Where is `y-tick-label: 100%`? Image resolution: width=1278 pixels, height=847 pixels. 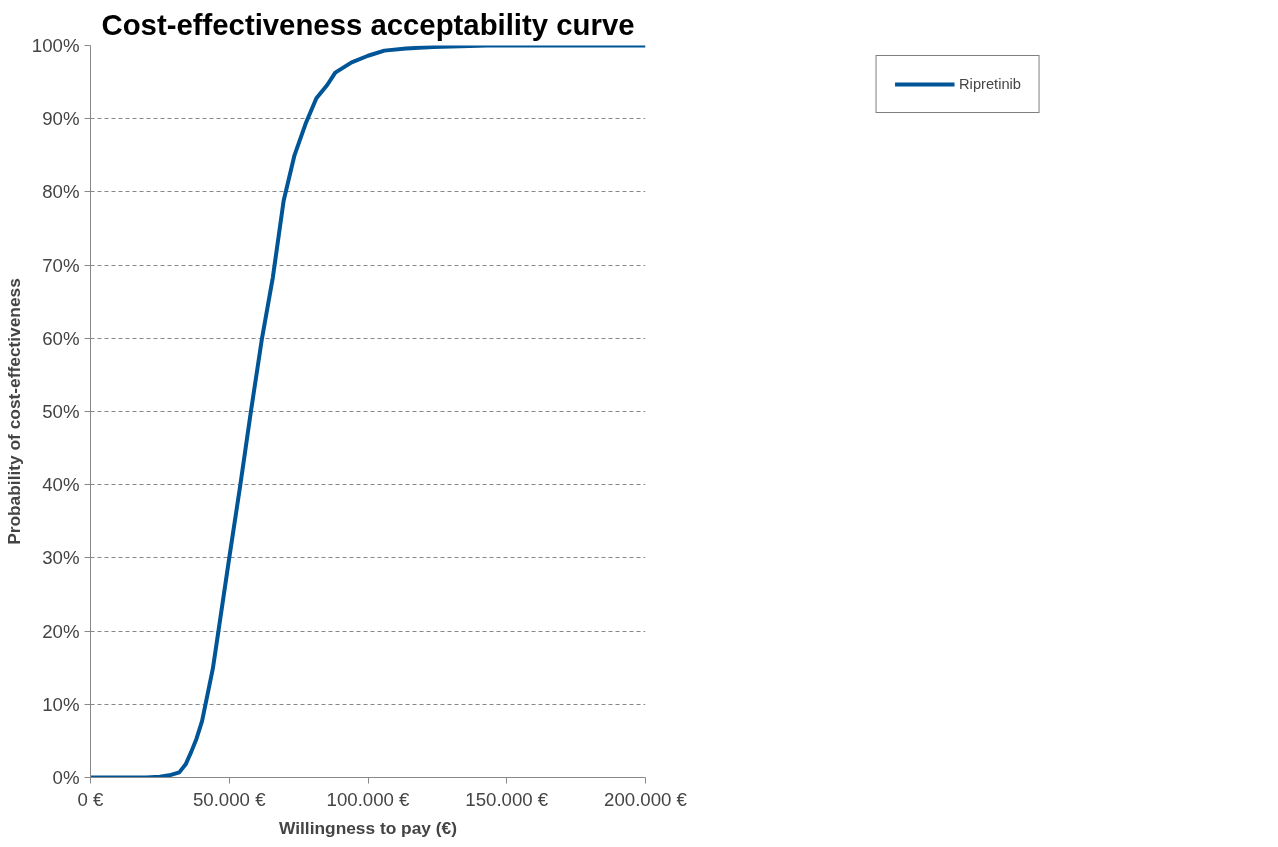
y-tick-label: 100% is located at coordinates (55, 45).